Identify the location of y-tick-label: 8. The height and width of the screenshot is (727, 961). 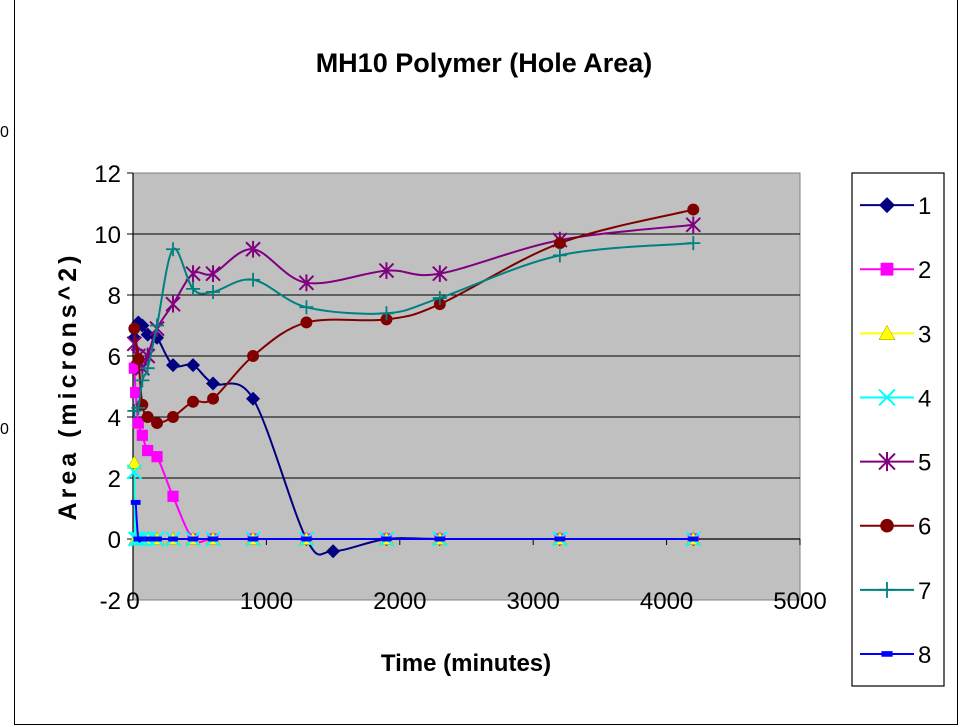
(114, 296).